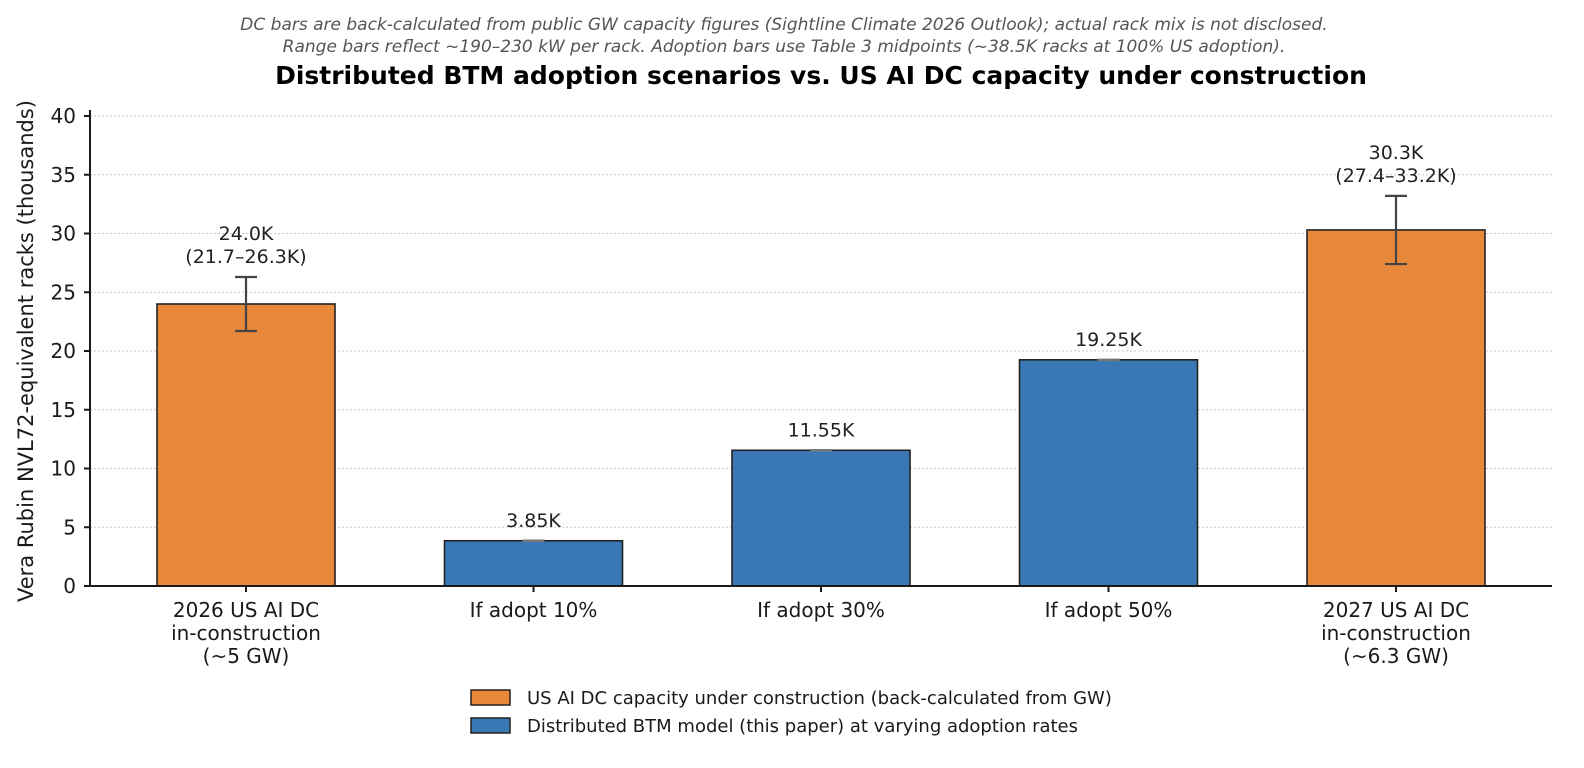 The height and width of the screenshot is (768, 1584). What do you see at coordinates (246, 234) in the screenshot?
I see `data-label: 24.0K` at bounding box center [246, 234].